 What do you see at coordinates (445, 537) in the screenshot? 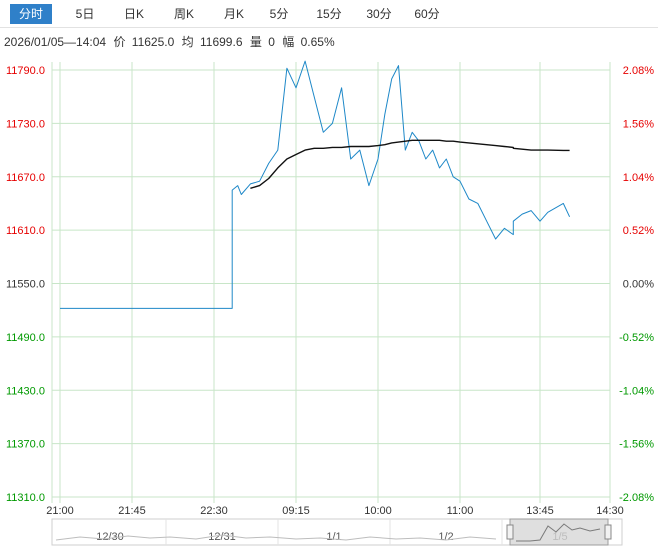
I see `navigator-date-label: 1/2` at bounding box center [445, 537].